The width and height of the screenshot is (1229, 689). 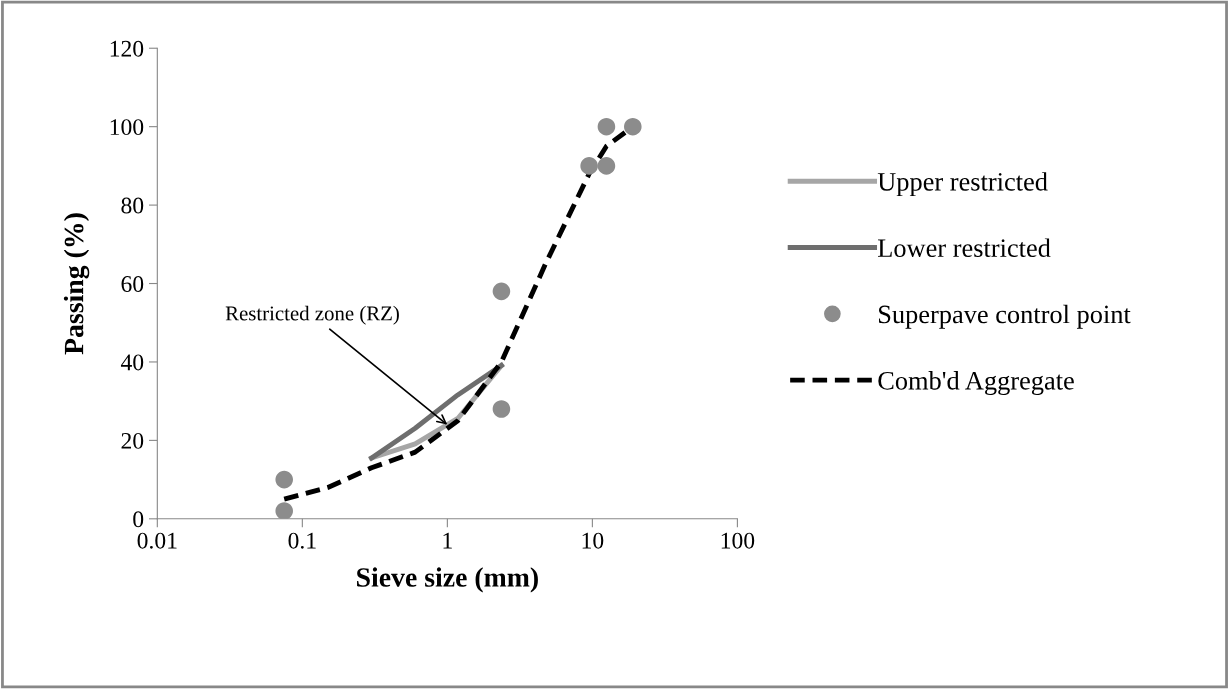 I want to click on y-tick-label: 0, so click(x=138, y=519).